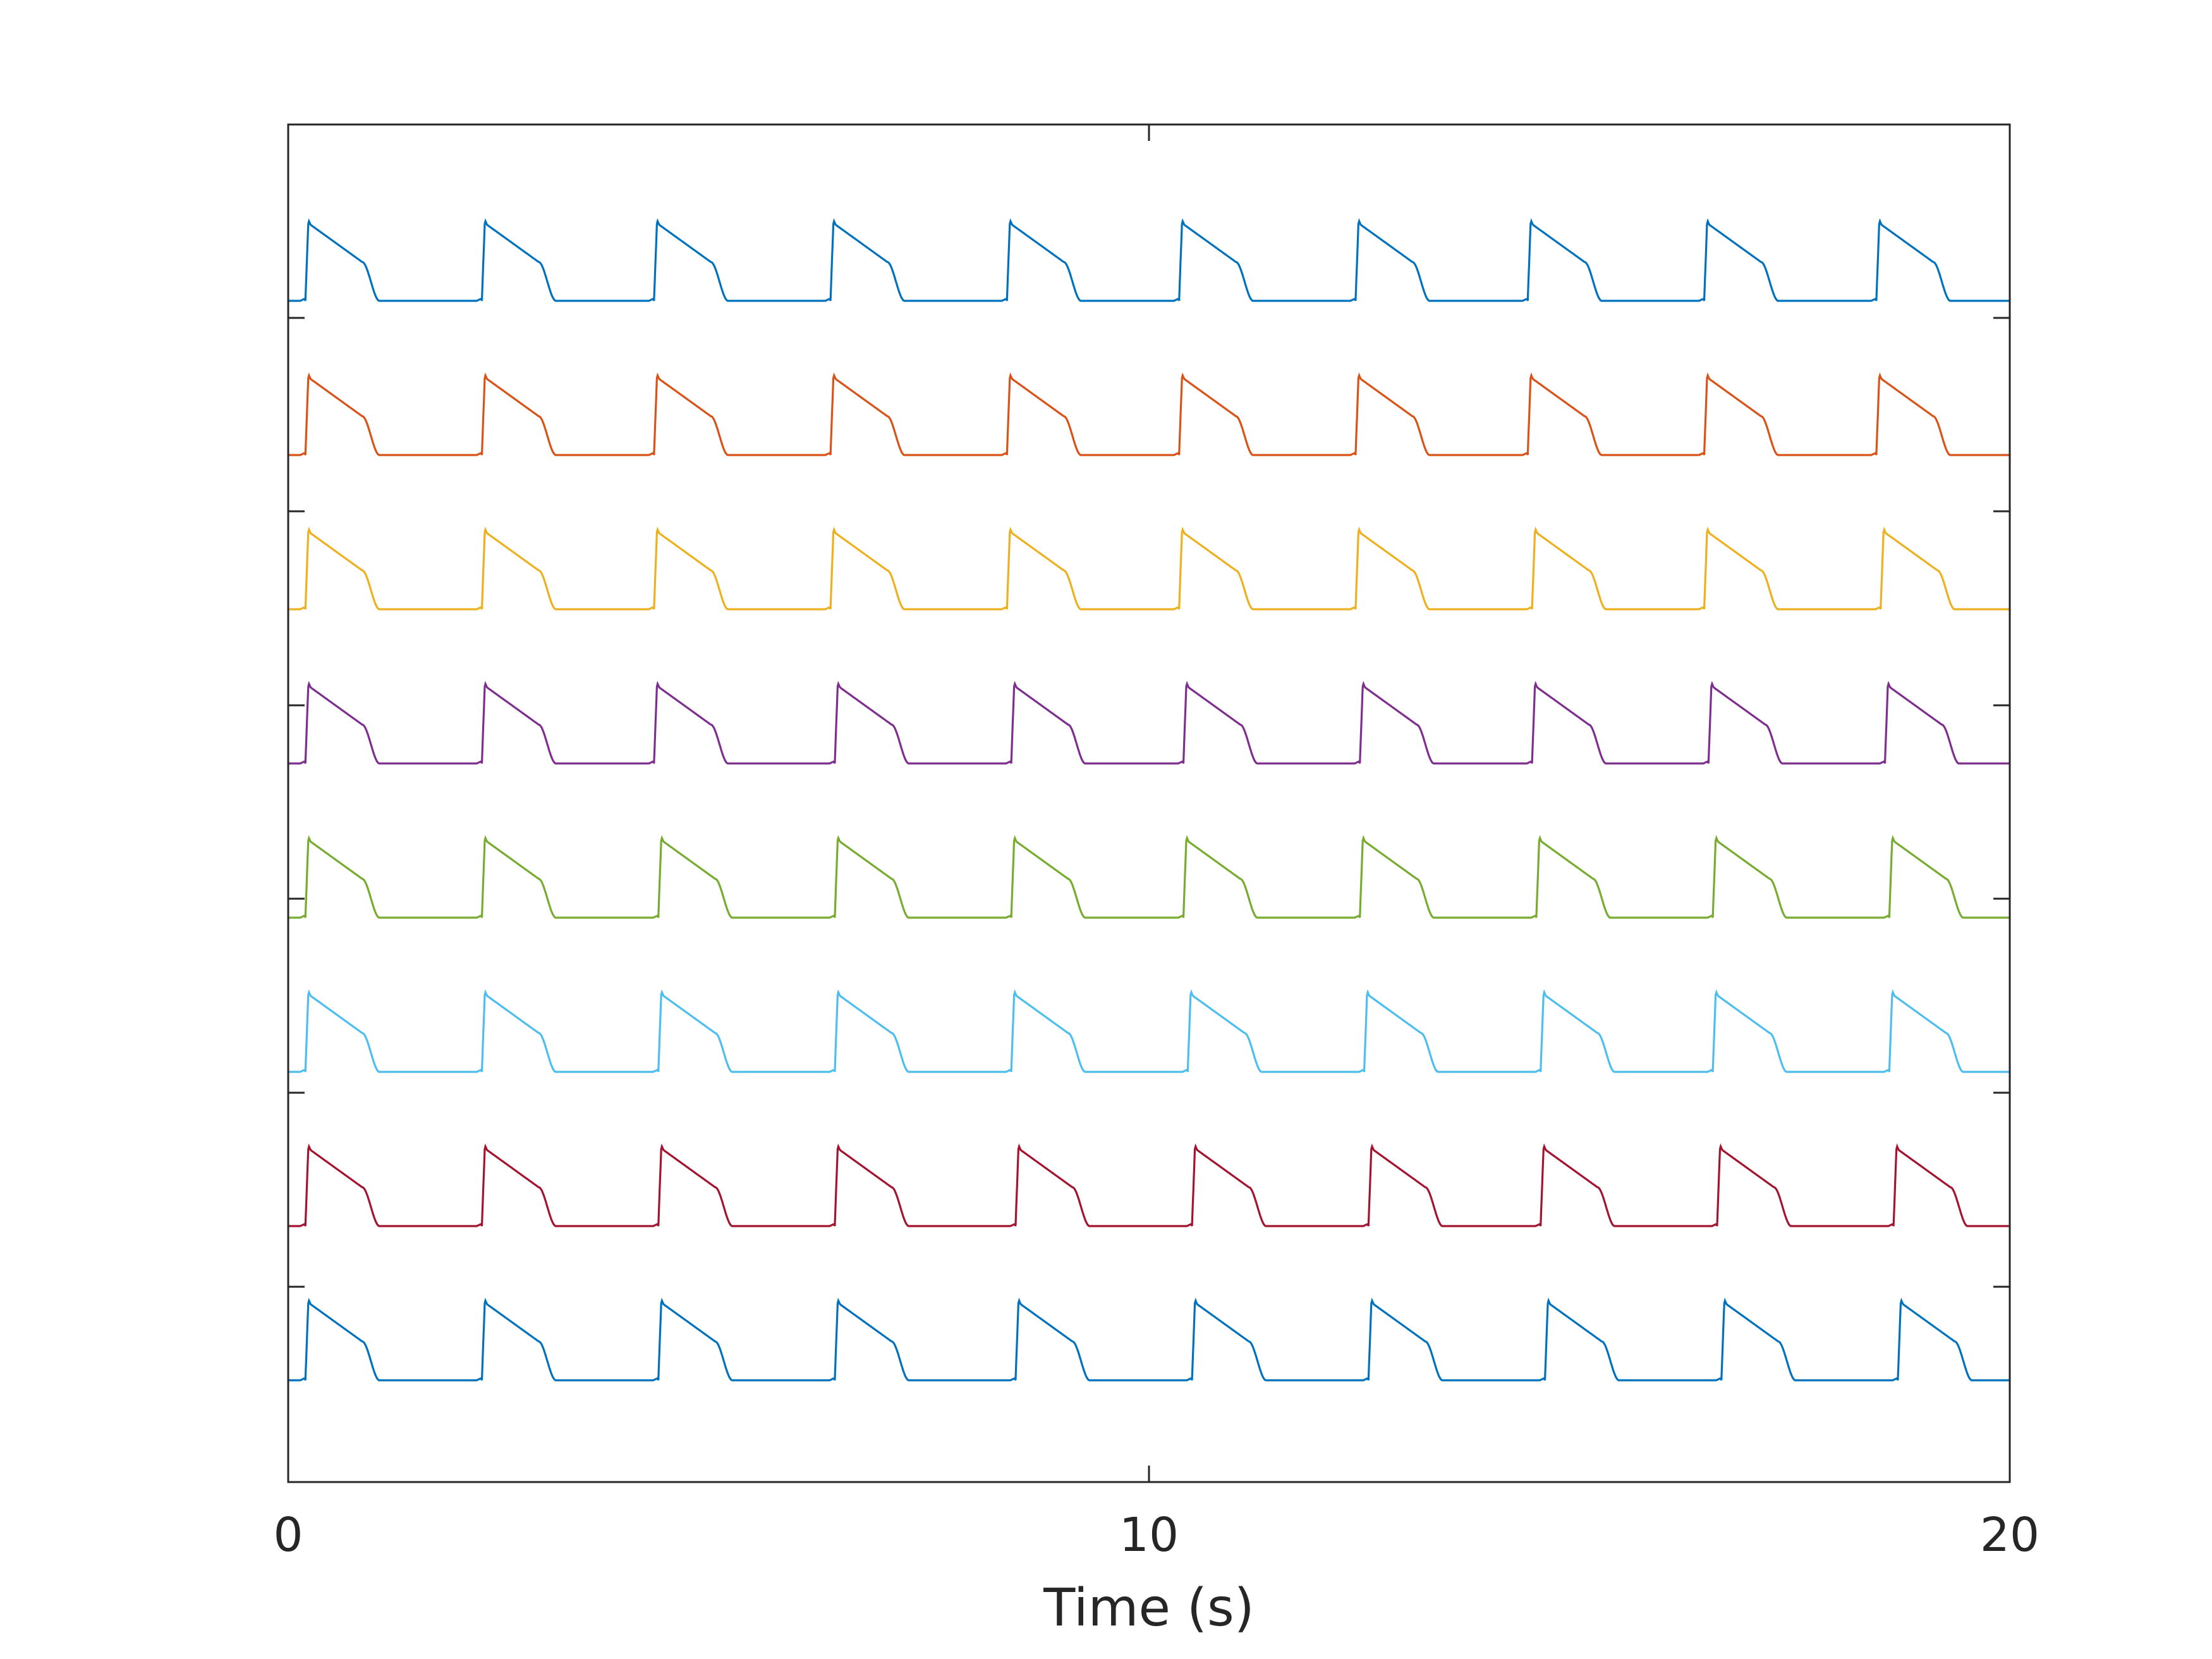 The height and width of the screenshot is (1659, 2212). I want to click on x-tick-label-2: 20, so click(2009, 1535).